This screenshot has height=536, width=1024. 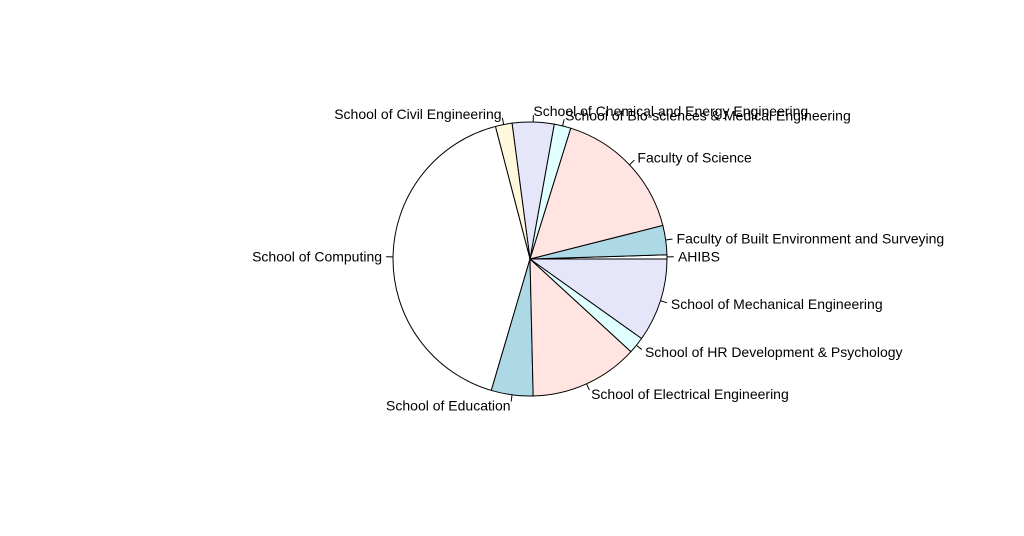 What do you see at coordinates (598, 299) in the screenshot?
I see `pie-slice-school-of-mechanical-engineering` at bounding box center [598, 299].